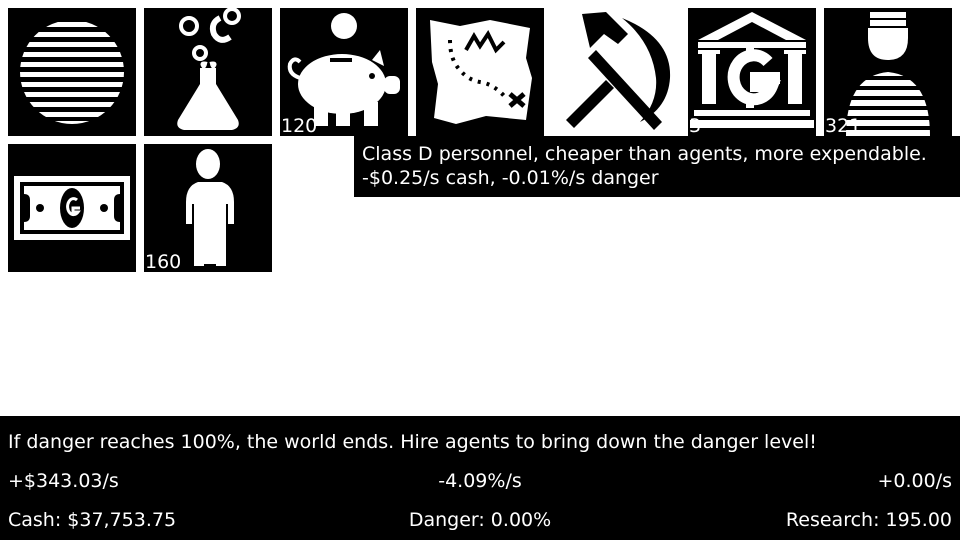  I want to click on research-flask-icon, so click(209, 69).